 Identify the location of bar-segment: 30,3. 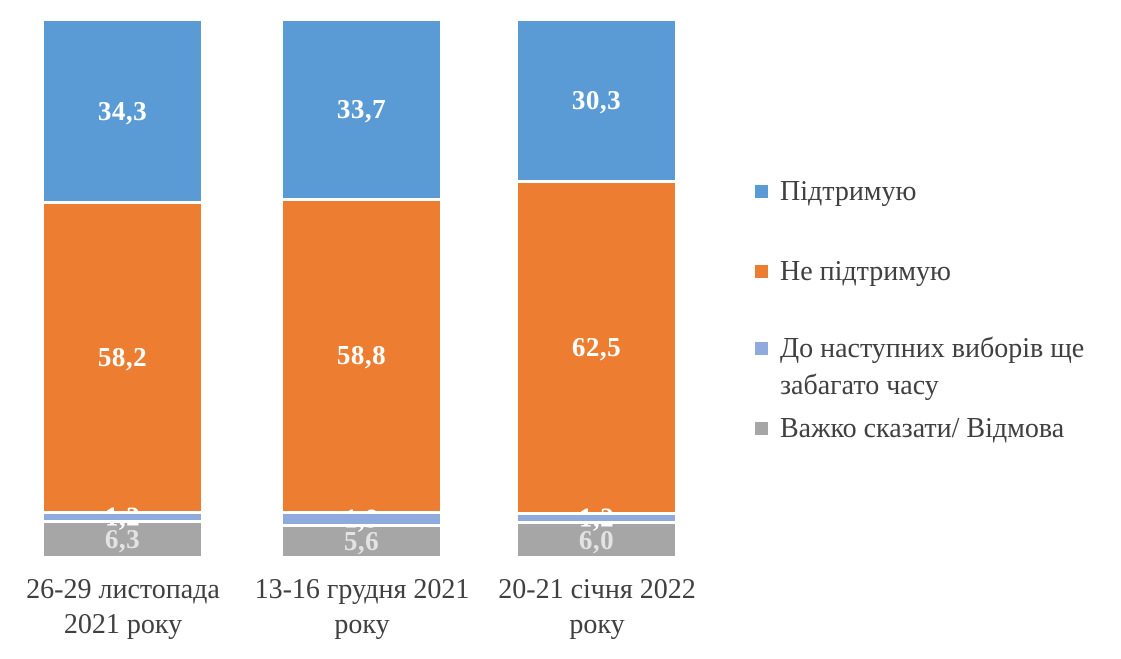
(596, 102).